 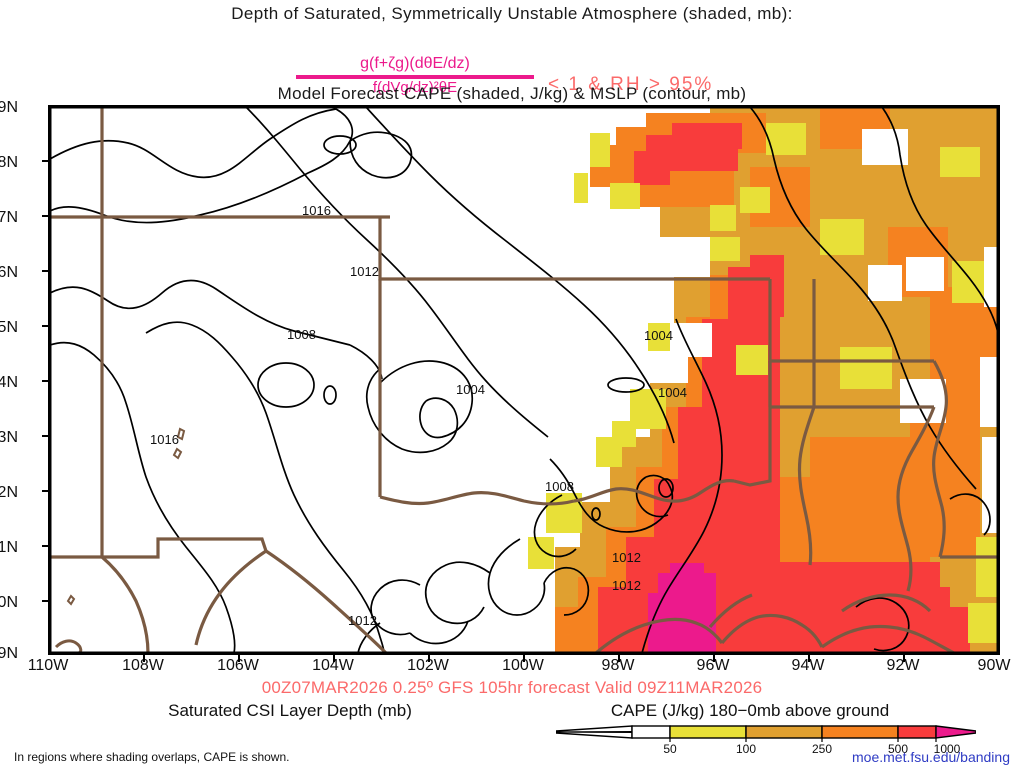 I want to click on x-axis-label-98W: 98W, so click(x=618, y=665).